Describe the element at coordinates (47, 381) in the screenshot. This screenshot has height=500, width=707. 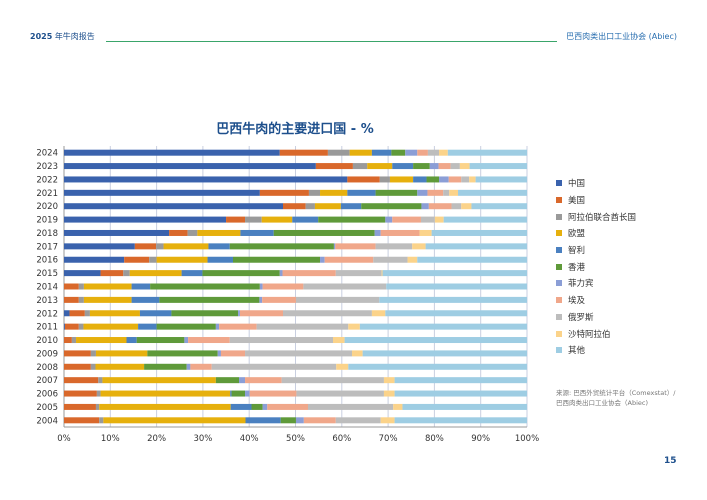
I see `y-tick-label: 2007` at that location.